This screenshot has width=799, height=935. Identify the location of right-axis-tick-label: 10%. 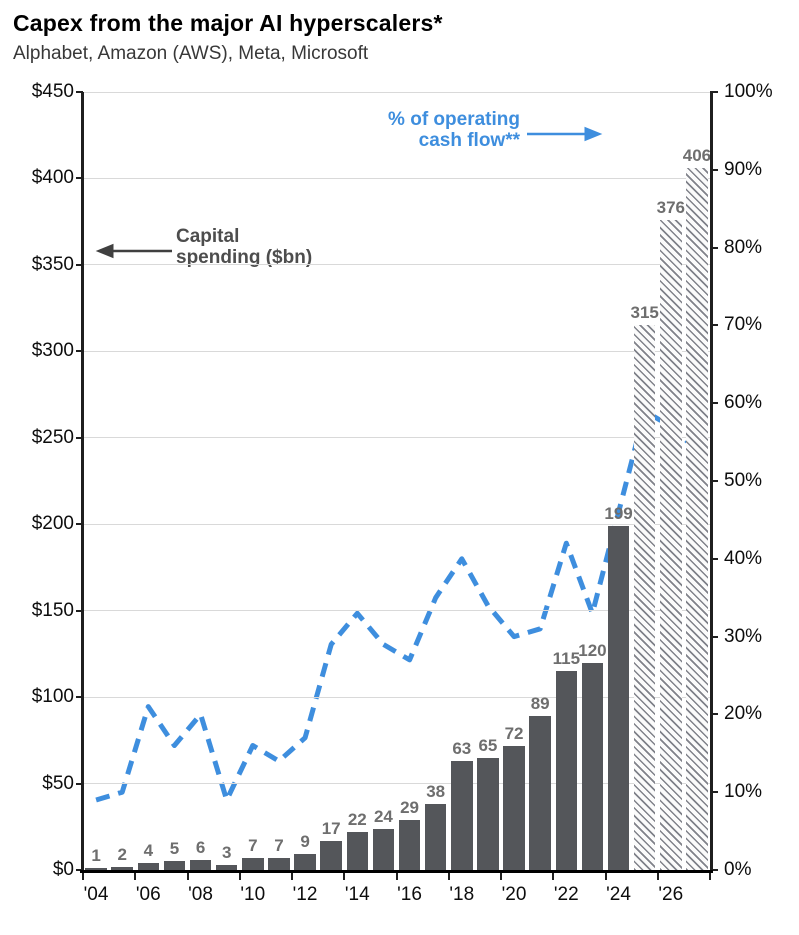
(743, 792).